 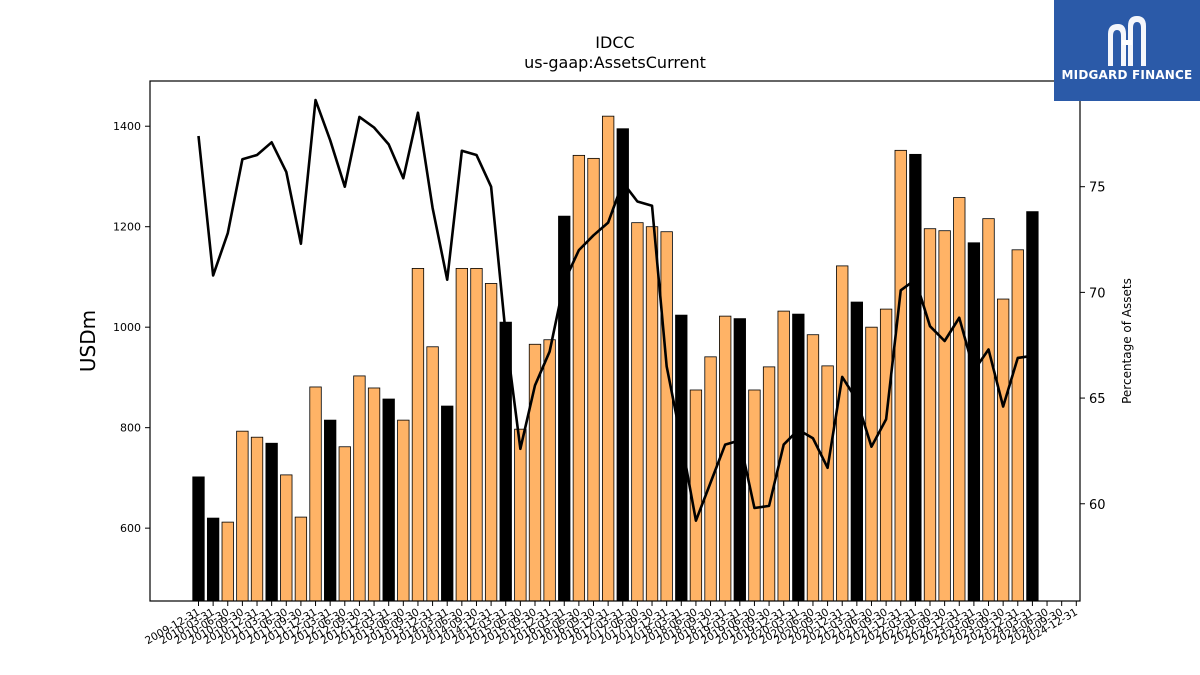 I want to click on y-axis-left: 600 800 1000 1200 1400, so click(x=131, y=327).